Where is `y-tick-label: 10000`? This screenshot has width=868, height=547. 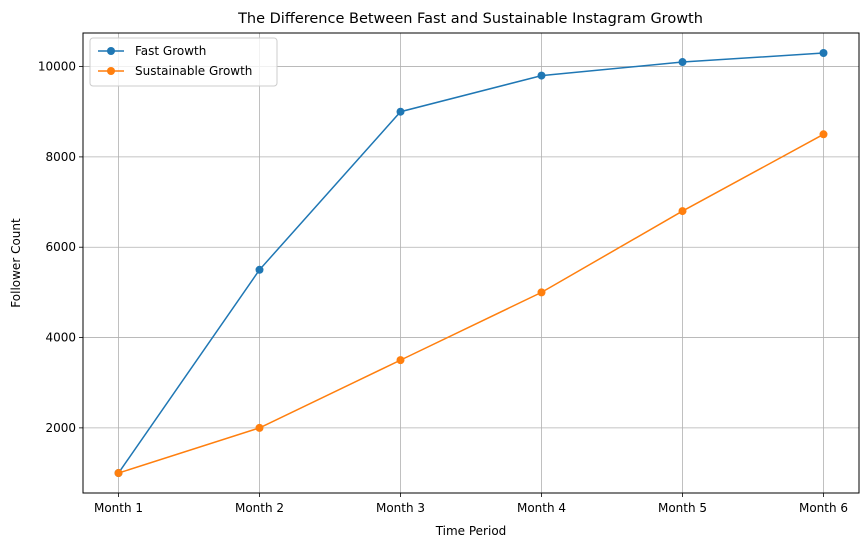
y-tick-label: 10000 is located at coordinates (57, 67).